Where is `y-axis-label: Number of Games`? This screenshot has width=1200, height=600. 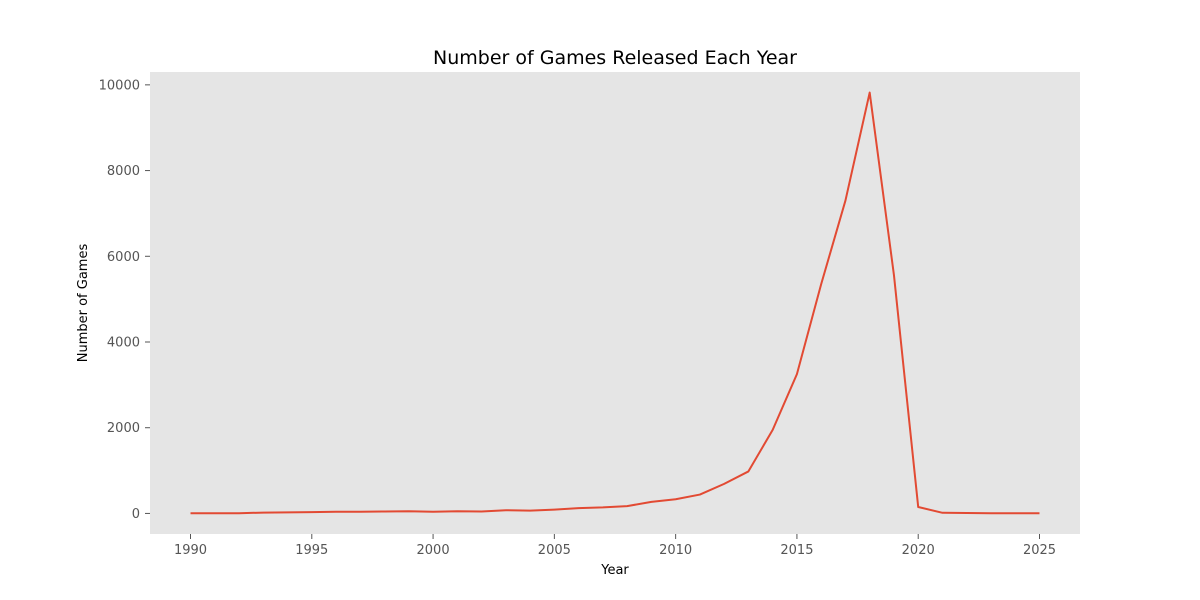
y-axis-label: Number of Games is located at coordinates (83, 303).